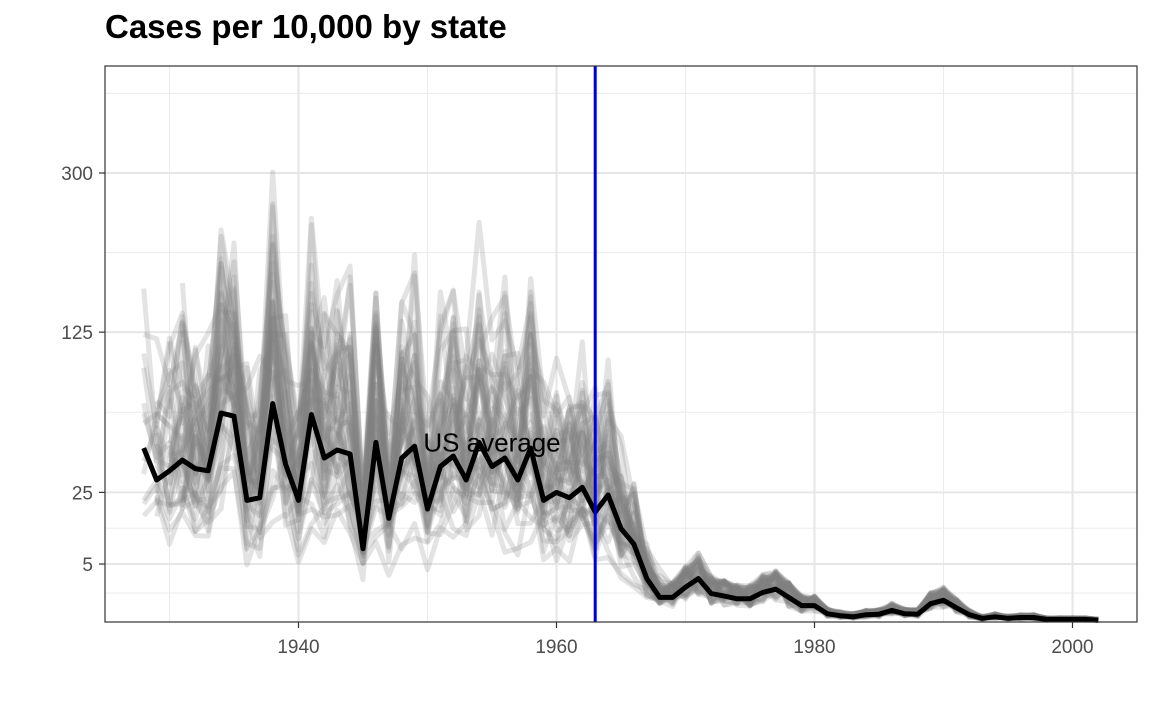 The height and width of the screenshot is (711, 1152). I want to click on x-tick-label: 1980, so click(814, 647).